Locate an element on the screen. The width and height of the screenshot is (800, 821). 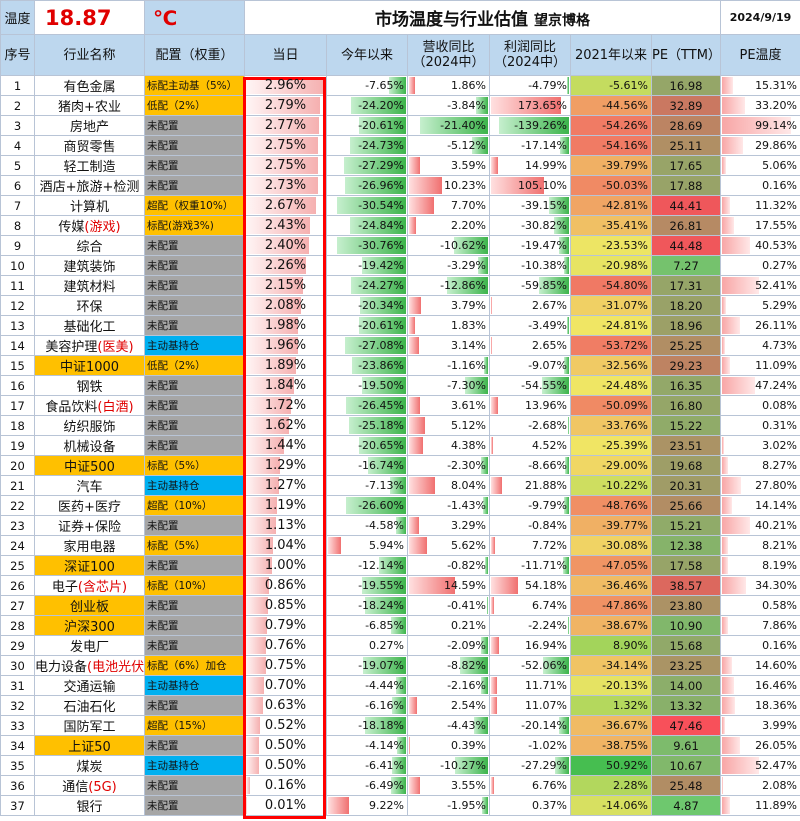
today-change: 2.75% is located at coordinates (285, 145).